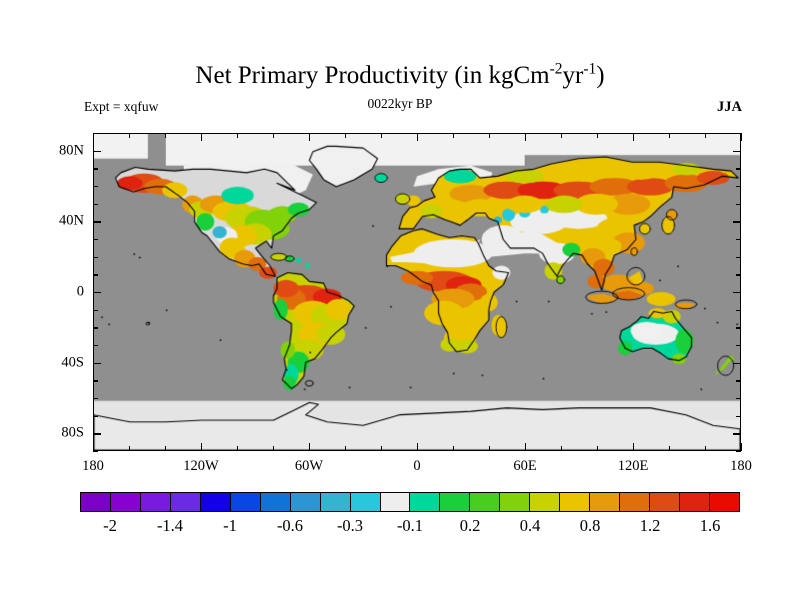 The image size is (800, 600). Describe the element at coordinates (230, 525) in the screenshot. I see `colorbar-tick-label: -1` at that location.